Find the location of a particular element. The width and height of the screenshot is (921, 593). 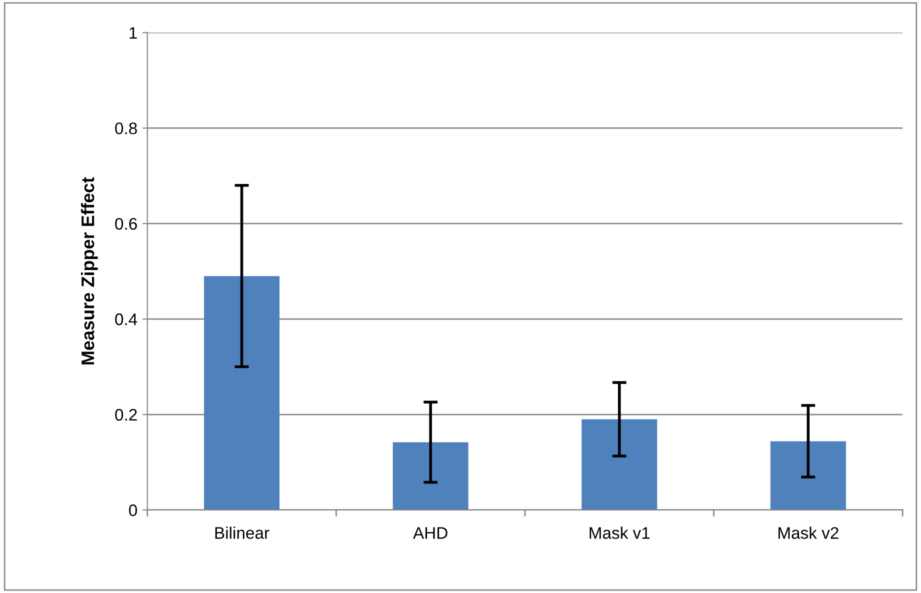

x-tick-label: AHD is located at coordinates (430, 533).